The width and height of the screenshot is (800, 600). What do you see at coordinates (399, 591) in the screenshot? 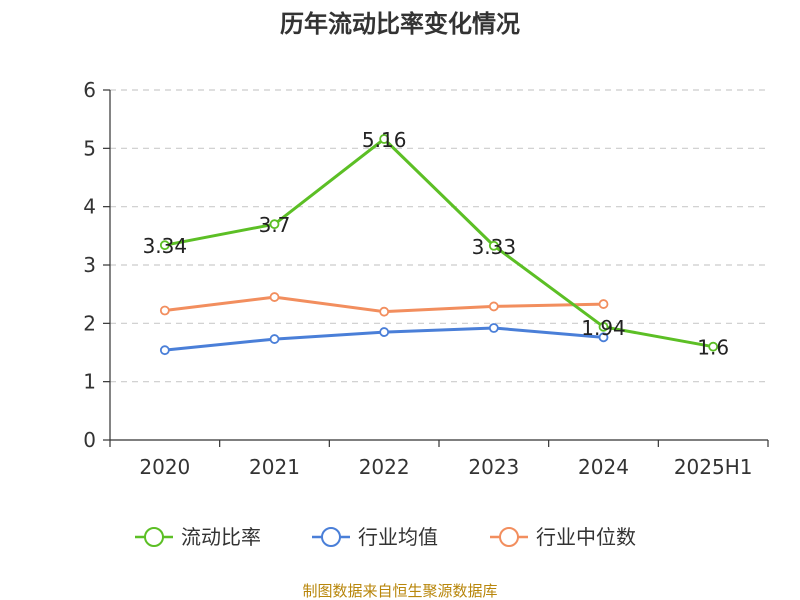
I see `source-note: 制图数据来自恒生聚源数据库` at bounding box center [399, 591].